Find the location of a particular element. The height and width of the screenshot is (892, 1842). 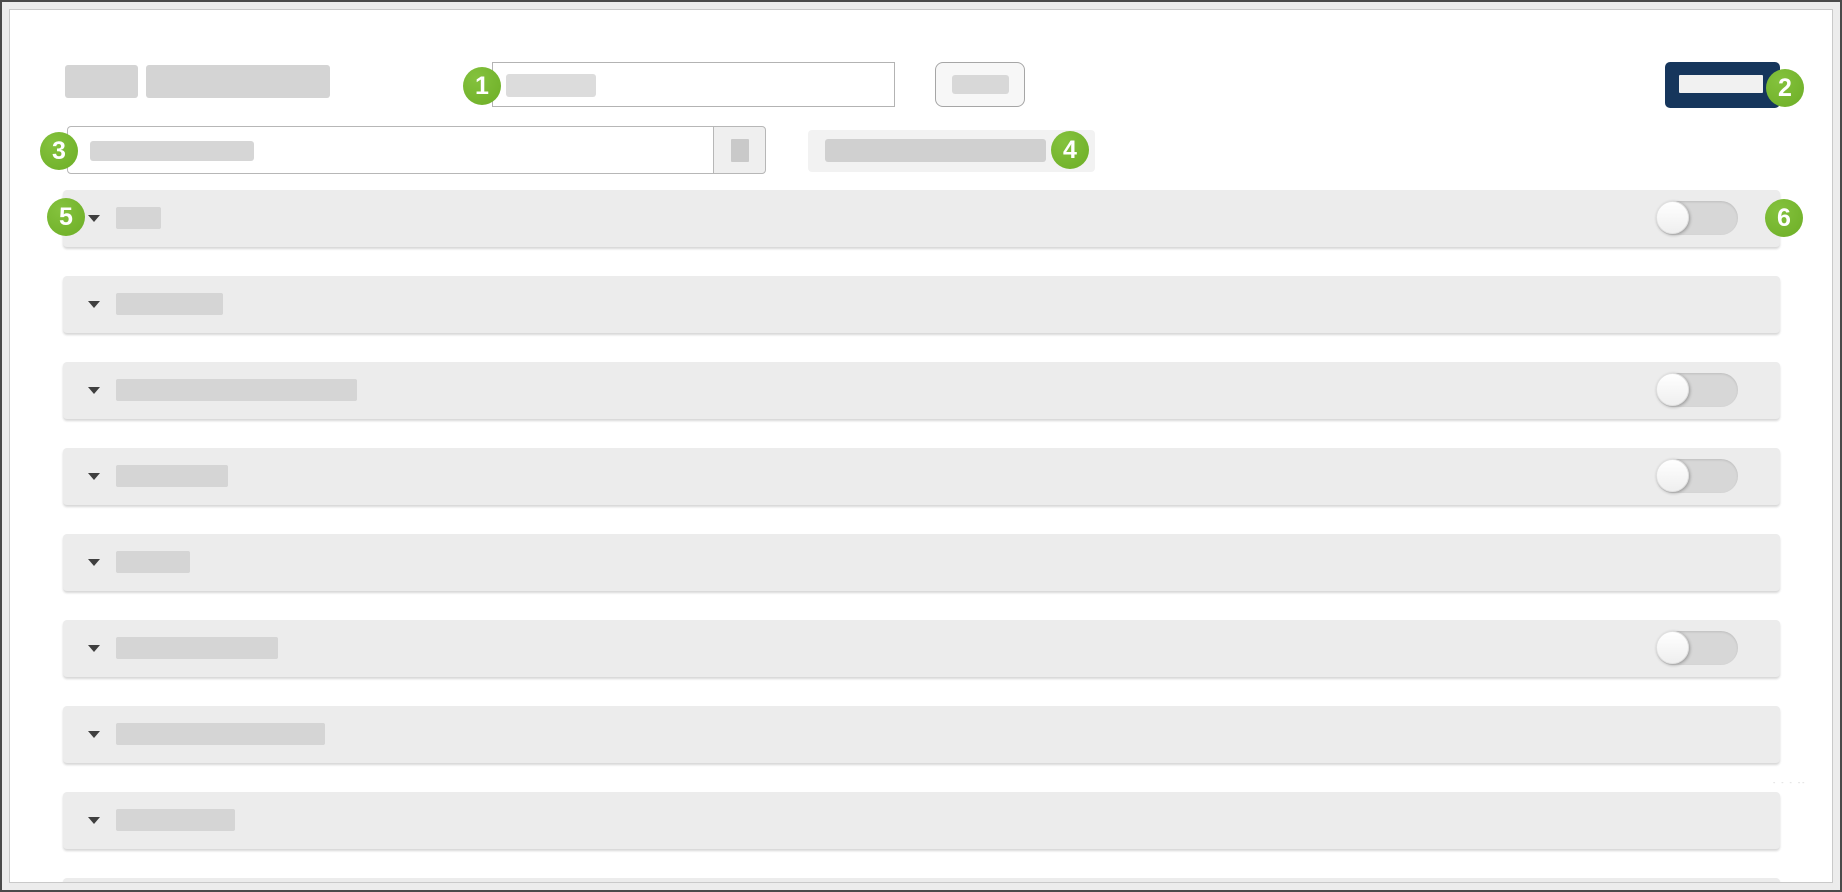

title-input-skeleton-text is located at coordinates (551, 85).